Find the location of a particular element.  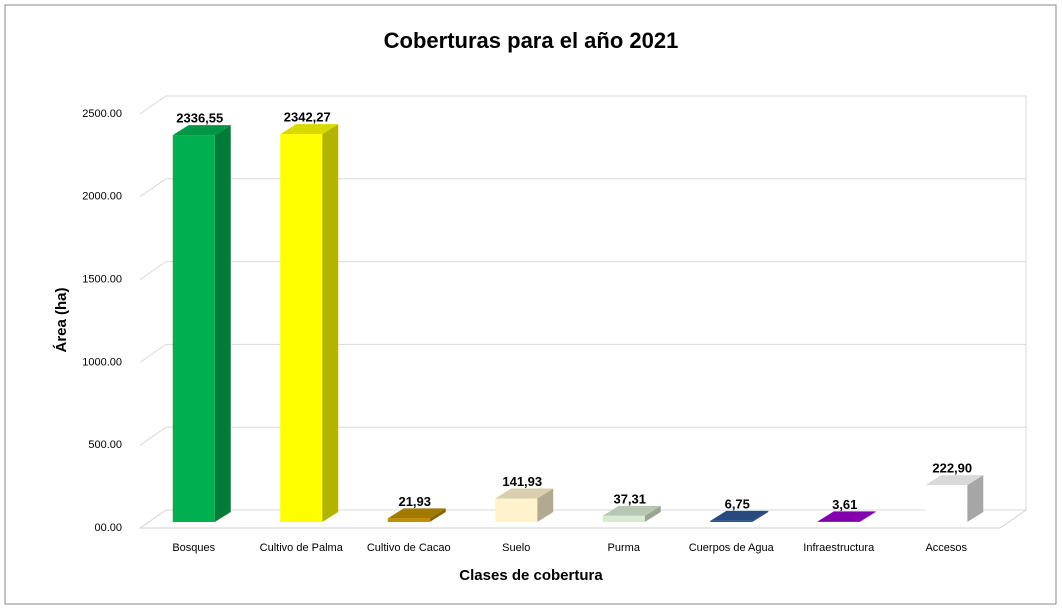

data-label: 141,93 is located at coordinates (522, 481).